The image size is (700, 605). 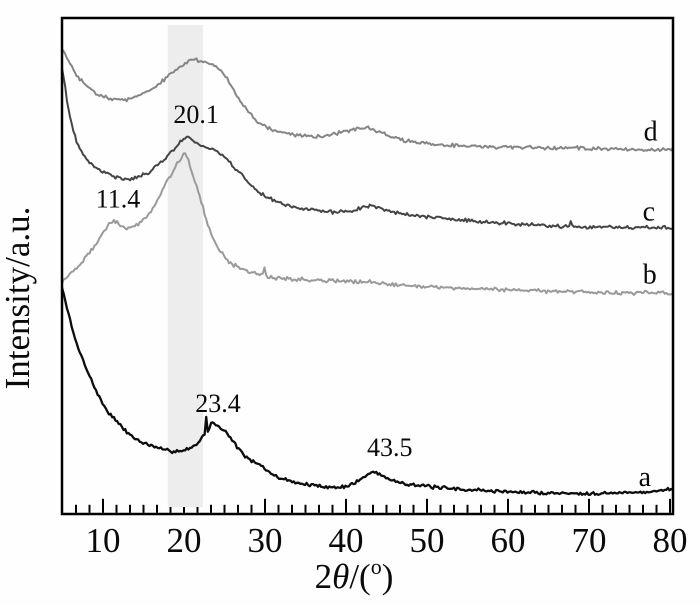 What do you see at coordinates (649, 211) in the screenshot?
I see `series-c-label: c` at bounding box center [649, 211].